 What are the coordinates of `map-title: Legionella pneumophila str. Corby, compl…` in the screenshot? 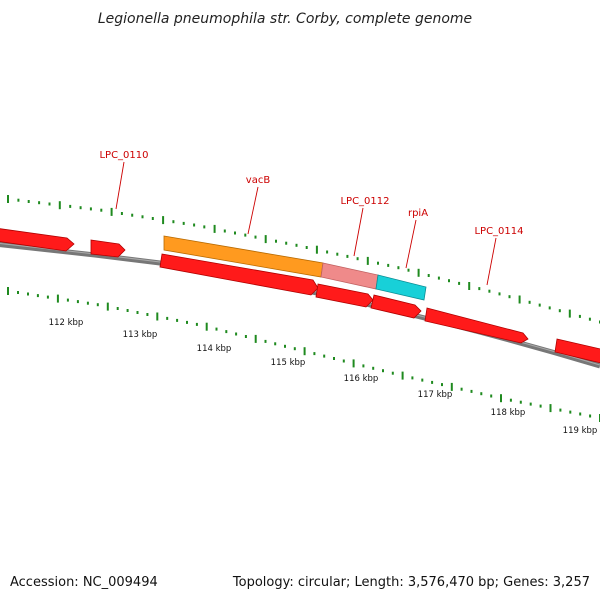 It's located at (285, 19).